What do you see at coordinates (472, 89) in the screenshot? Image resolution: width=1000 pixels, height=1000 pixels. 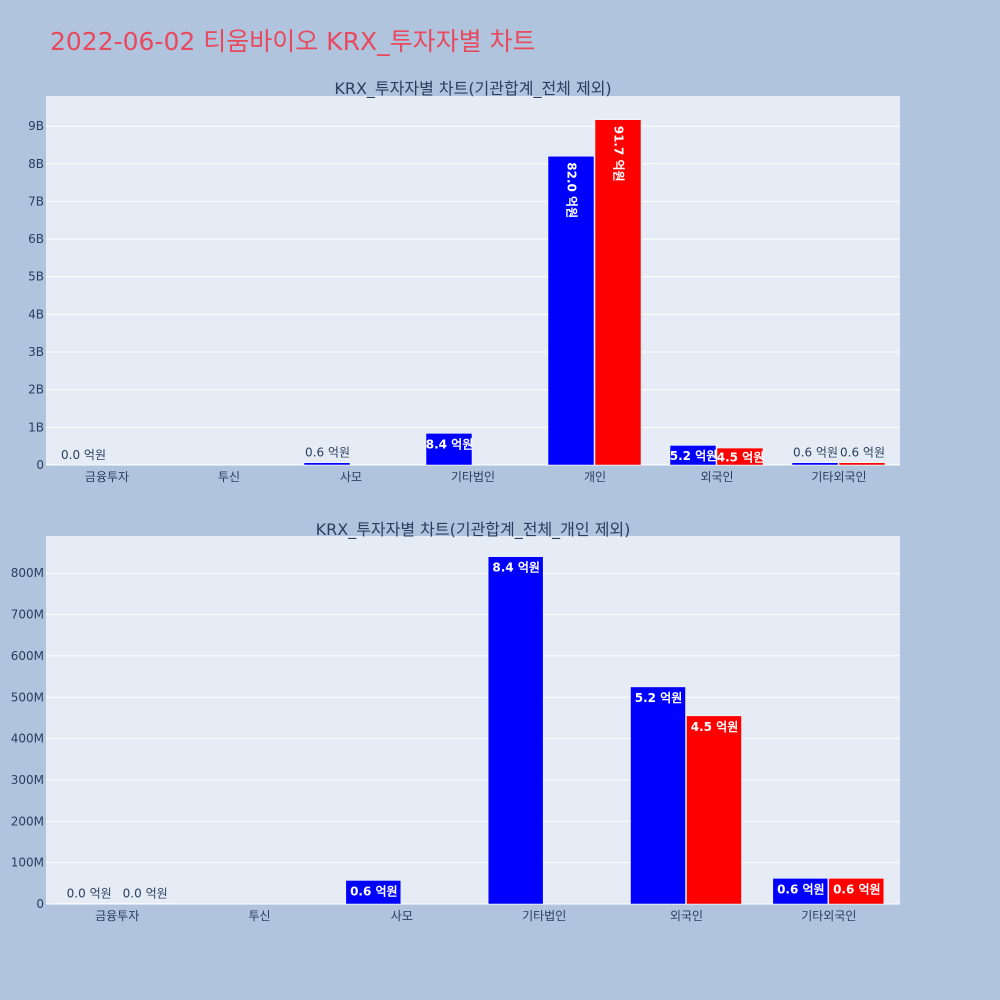 I see `chart-title: KRX_투자자별 차트(기관합계_전체 제외)` at bounding box center [472, 89].